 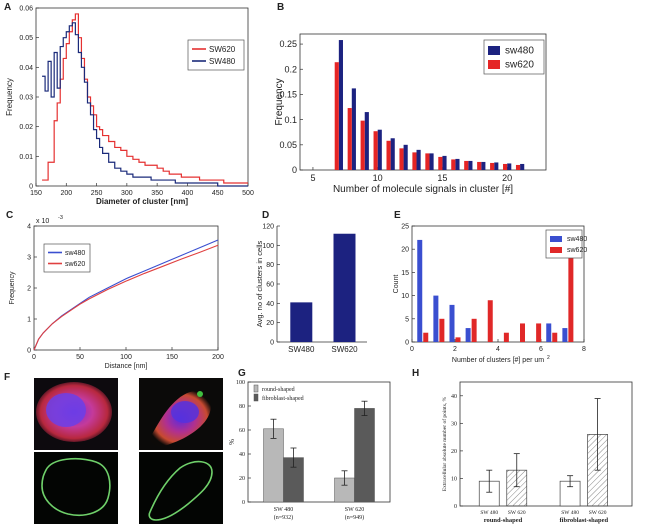 I want to click on microscopy-images, so click(x=128, y=451).